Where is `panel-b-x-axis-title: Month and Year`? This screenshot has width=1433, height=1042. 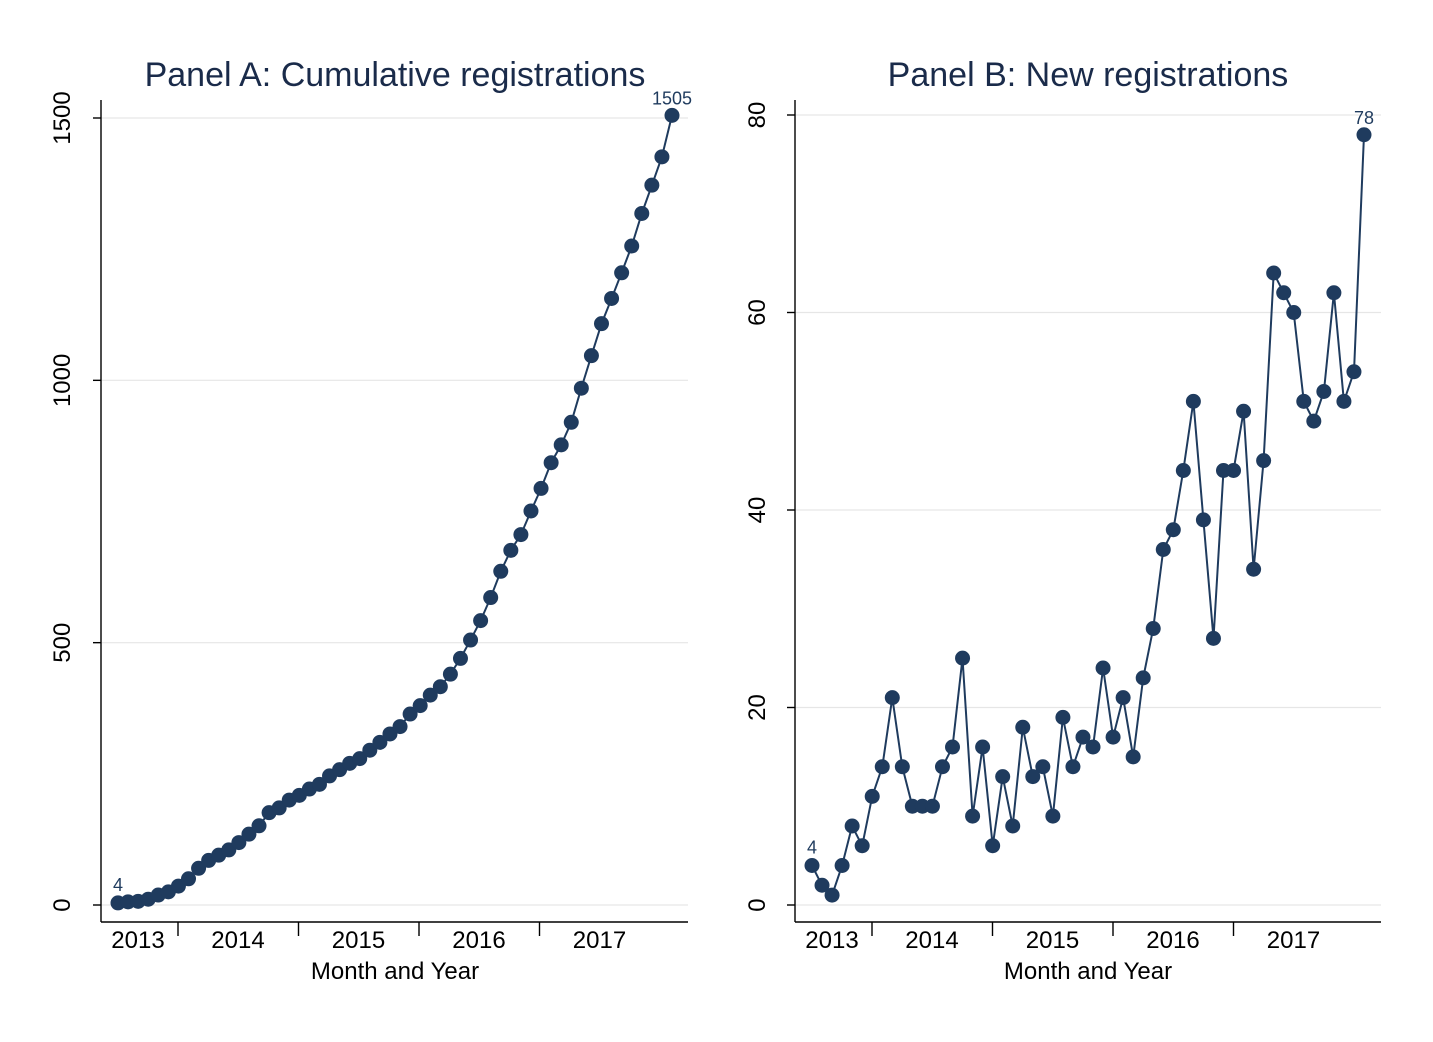 panel-b-x-axis-title: Month and Year is located at coordinates (1088, 971).